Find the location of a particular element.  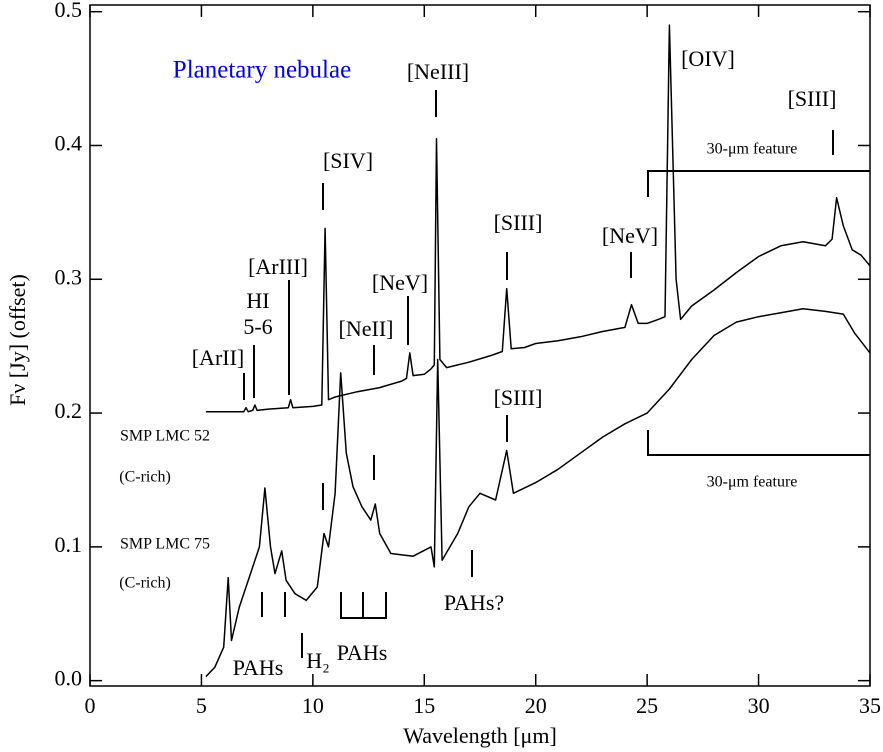

y-tick-label: 0.0 is located at coordinates (69, 678).